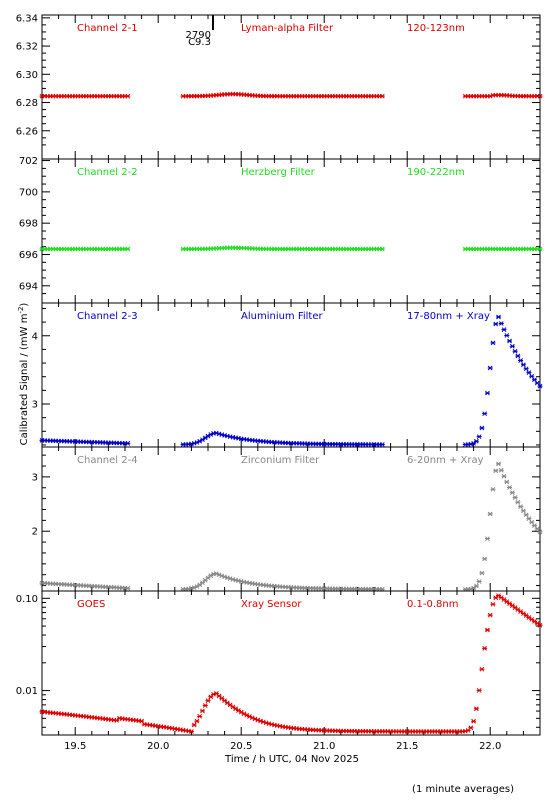  Describe the element at coordinates (28, 161) in the screenshot. I see `y-tick-label: 702` at that location.